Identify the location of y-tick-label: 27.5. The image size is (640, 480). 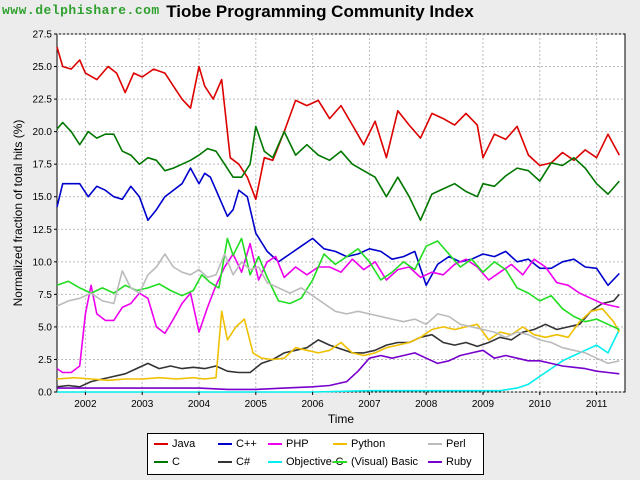
(43, 35).